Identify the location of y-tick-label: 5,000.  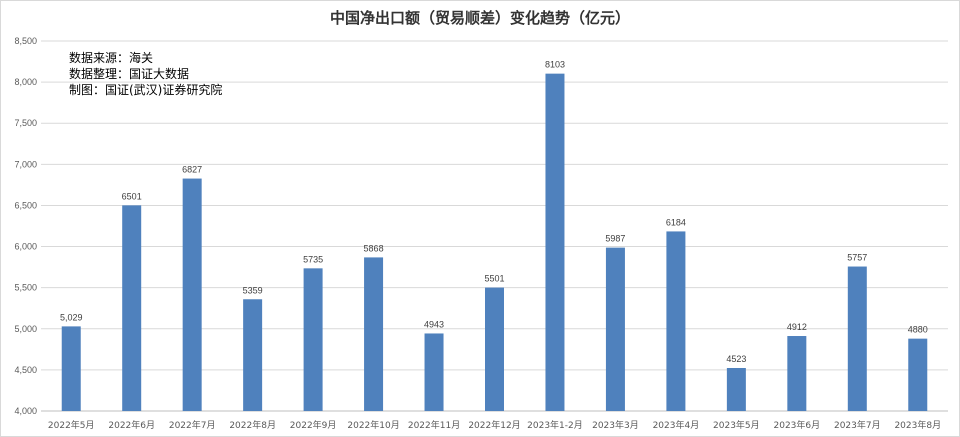
(25, 329).